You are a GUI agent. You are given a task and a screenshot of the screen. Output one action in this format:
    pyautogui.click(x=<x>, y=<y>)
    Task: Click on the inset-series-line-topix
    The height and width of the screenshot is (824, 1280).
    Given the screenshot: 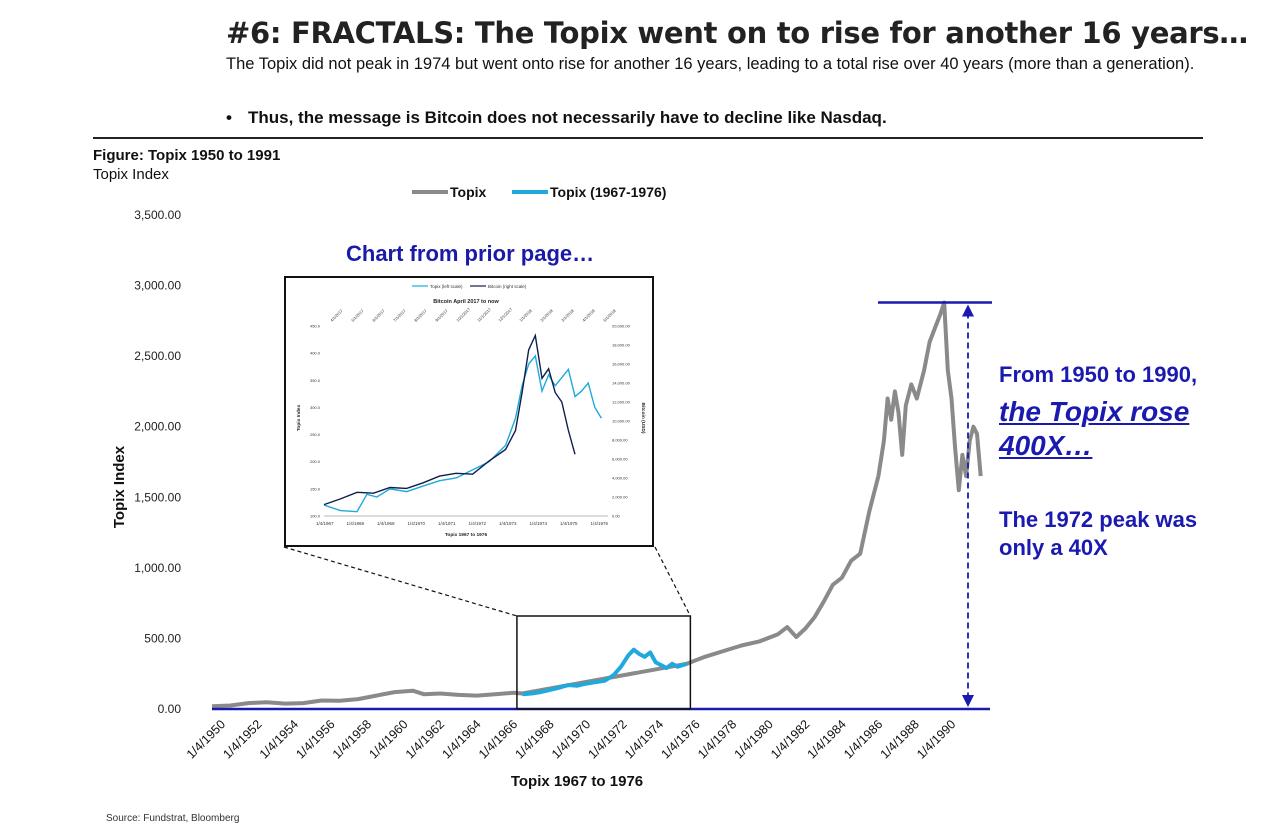 What is the action you would take?
    pyautogui.click(x=462, y=433)
    